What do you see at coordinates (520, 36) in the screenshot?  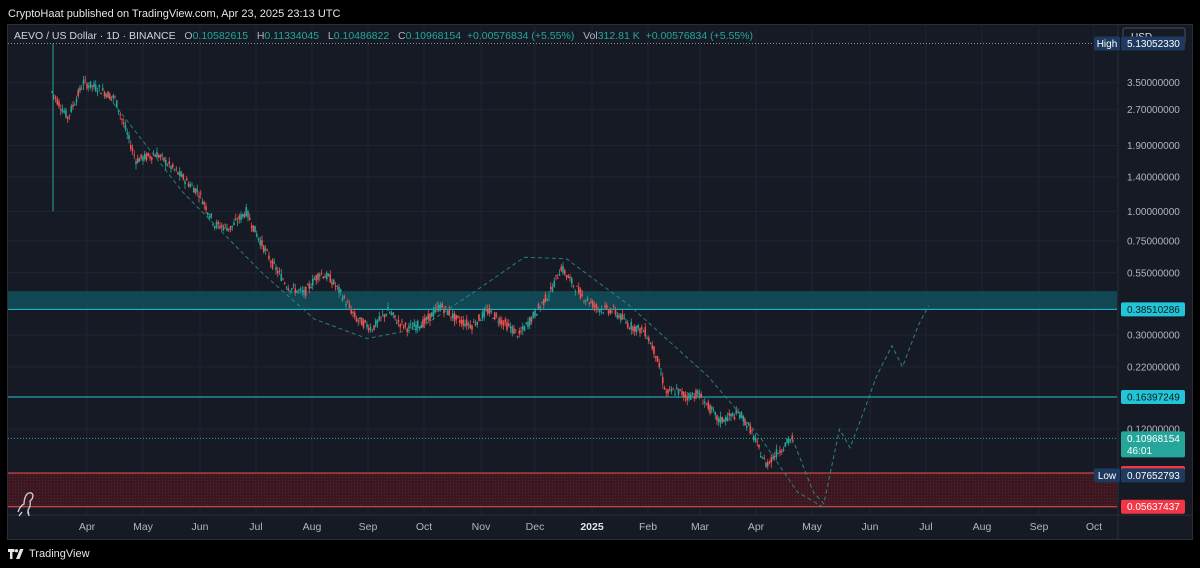 I see `change-value: +0.00576834 (+5.55%)` at bounding box center [520, 36].